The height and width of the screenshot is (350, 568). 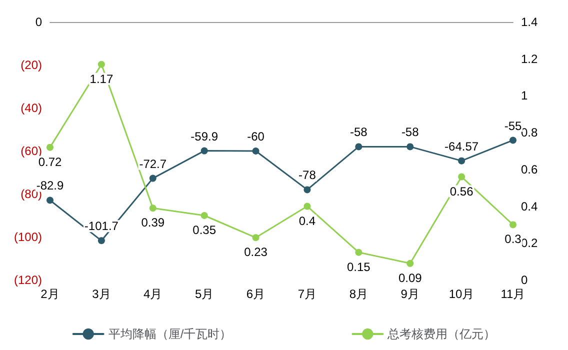 What do you see at coordinates (204, 136) in the screenshot?
I see `data-label: -59.9` at bounding box center [204, 136].